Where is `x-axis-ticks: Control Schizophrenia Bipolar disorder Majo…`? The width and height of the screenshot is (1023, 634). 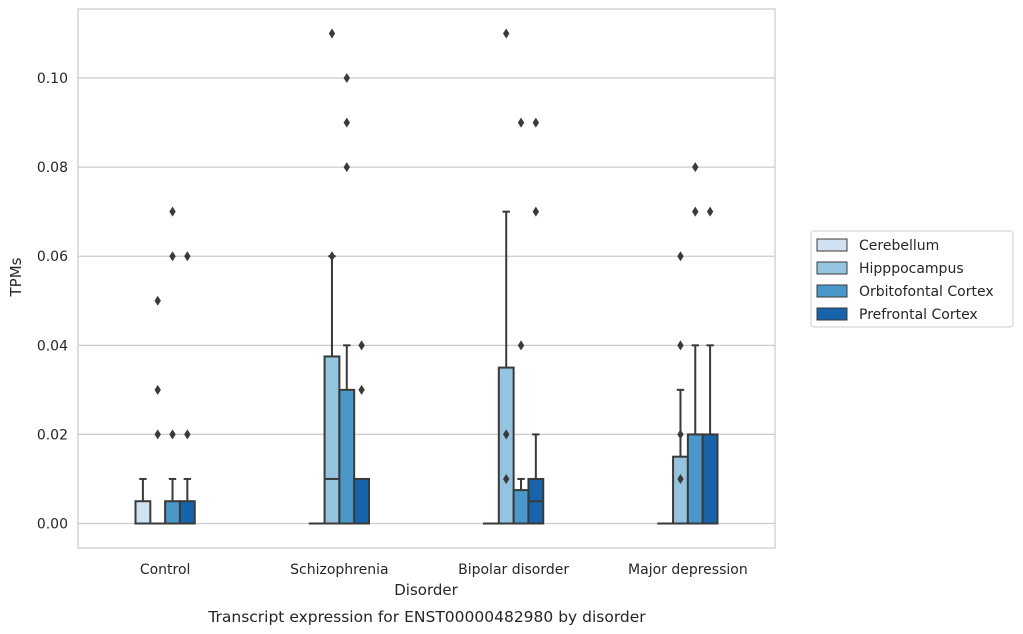 x-axis-ticks: Control Schizophrenia Bipolar disorder Majo… is located at coordinates (444, 570).